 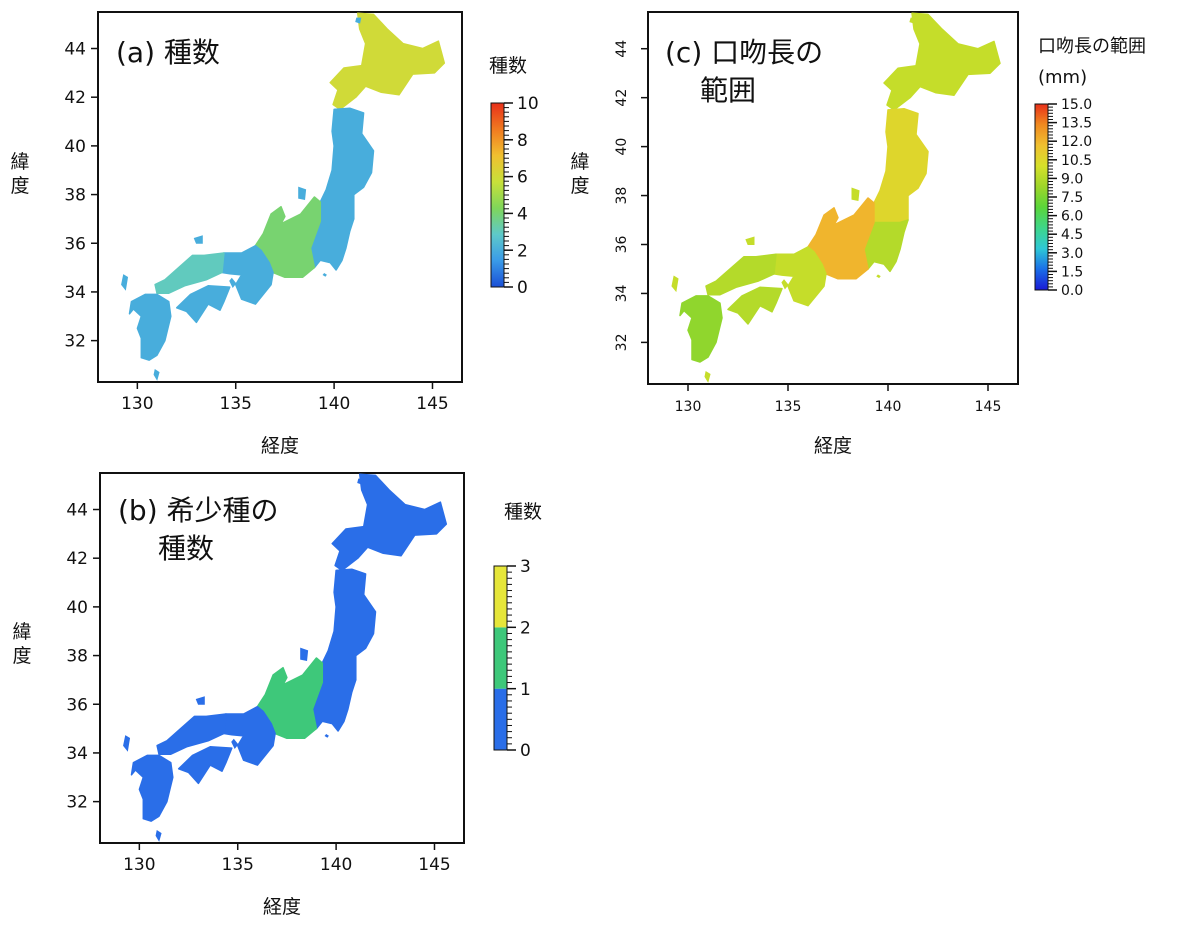 I want to click on colorbar-tick-label: 9.0, so click(x=1072, y=179).